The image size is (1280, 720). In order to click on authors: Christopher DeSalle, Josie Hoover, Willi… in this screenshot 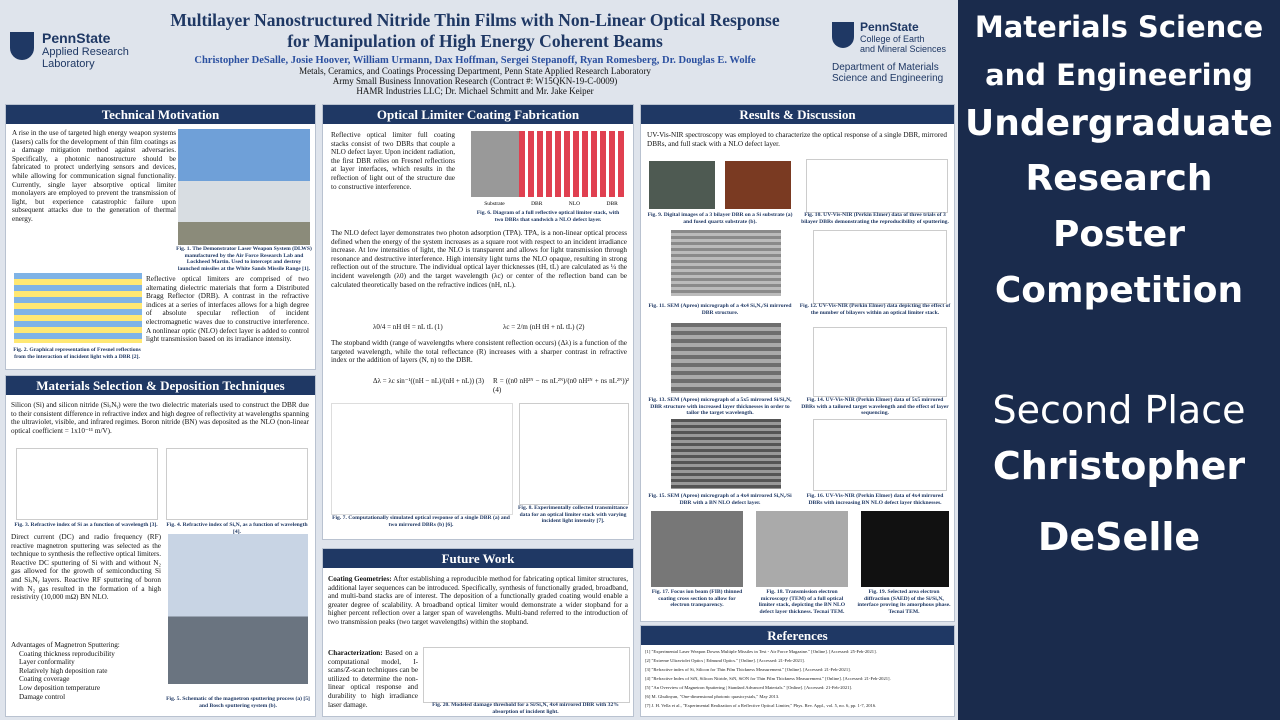, I will do `click(475, 60)`.